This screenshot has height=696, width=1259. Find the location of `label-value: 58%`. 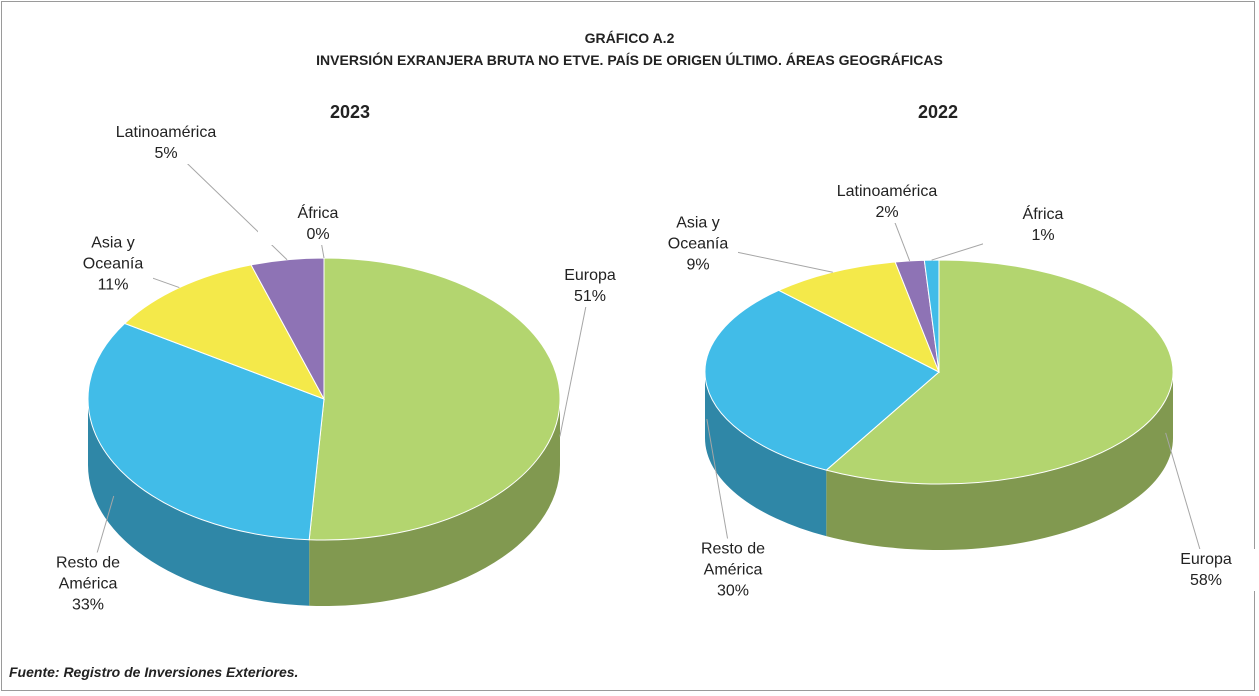

label-value: 58% is located at coordinates (1206, 580).